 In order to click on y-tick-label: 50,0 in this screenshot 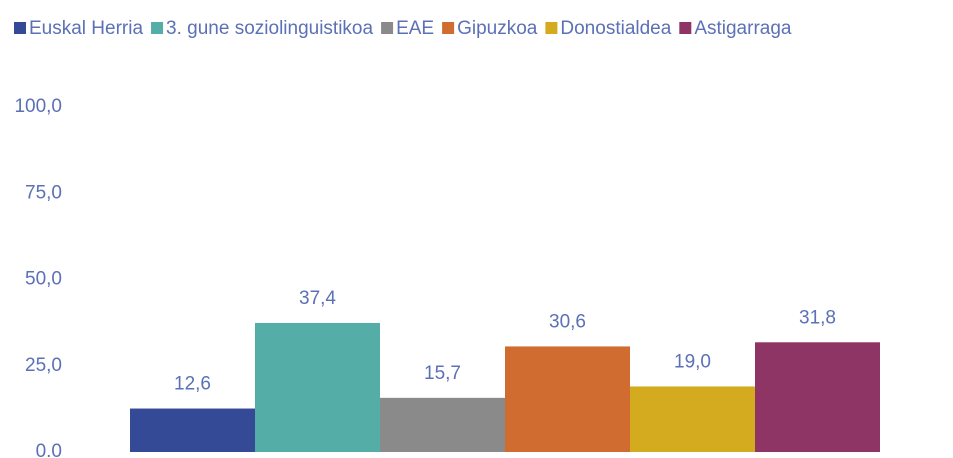, I will do `click(43, 279)`.